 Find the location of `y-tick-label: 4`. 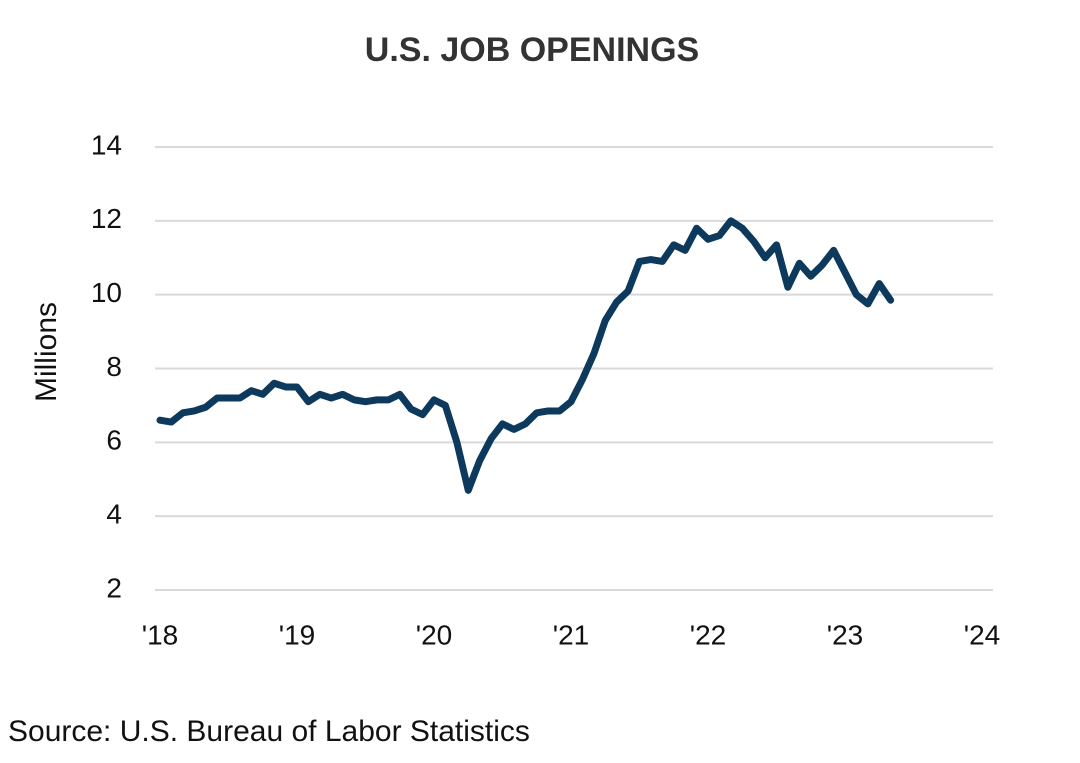

y-tick-label: 4 is located at coordinates (114, 514).